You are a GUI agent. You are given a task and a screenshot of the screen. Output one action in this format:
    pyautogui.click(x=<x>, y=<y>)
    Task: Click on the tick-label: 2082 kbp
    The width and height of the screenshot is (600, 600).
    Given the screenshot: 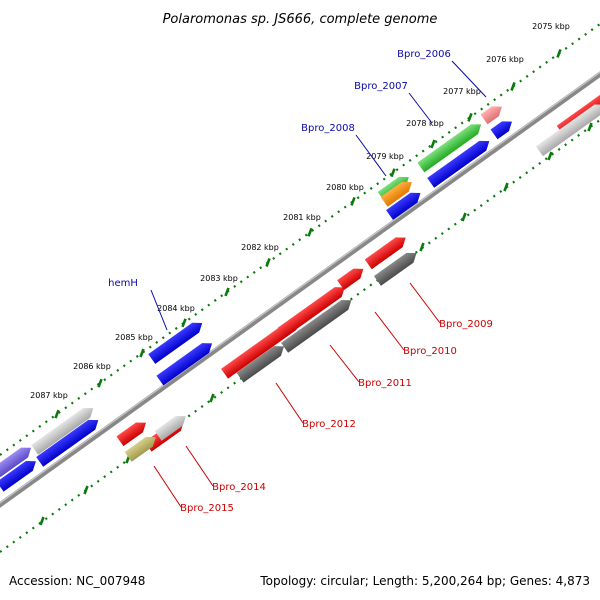 What is the action you would take?
    pyautogui.click(x=260, y=247)
    